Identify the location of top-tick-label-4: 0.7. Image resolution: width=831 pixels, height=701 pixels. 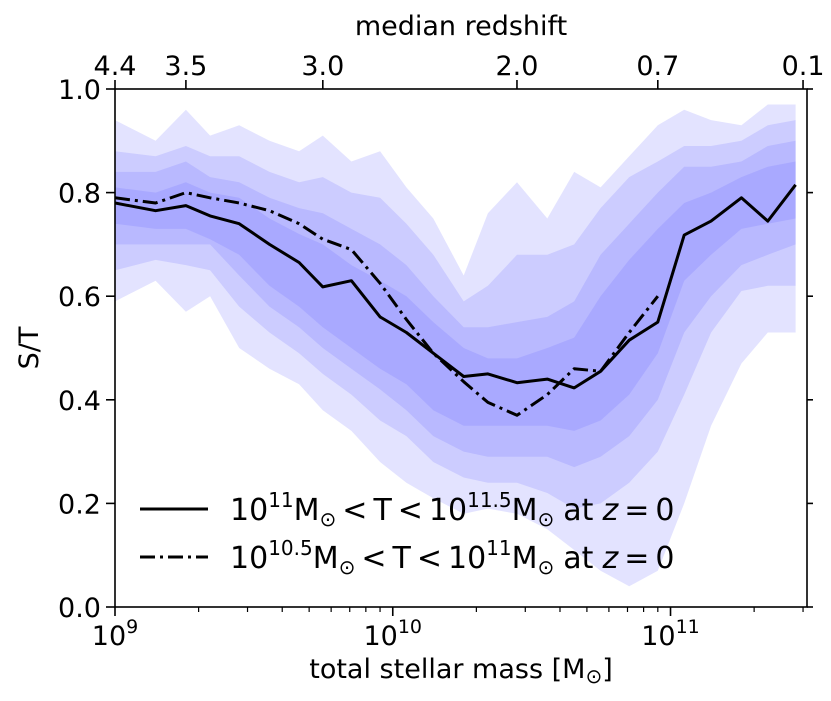
(657, 66).